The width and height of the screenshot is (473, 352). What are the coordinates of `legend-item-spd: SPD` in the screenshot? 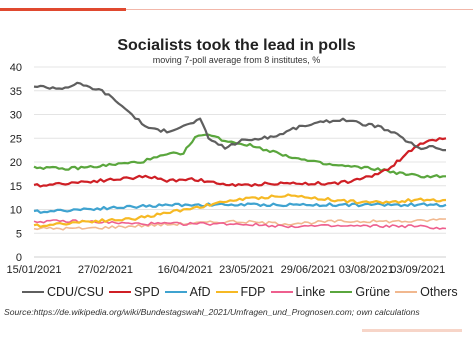 It's located at (134, 292).